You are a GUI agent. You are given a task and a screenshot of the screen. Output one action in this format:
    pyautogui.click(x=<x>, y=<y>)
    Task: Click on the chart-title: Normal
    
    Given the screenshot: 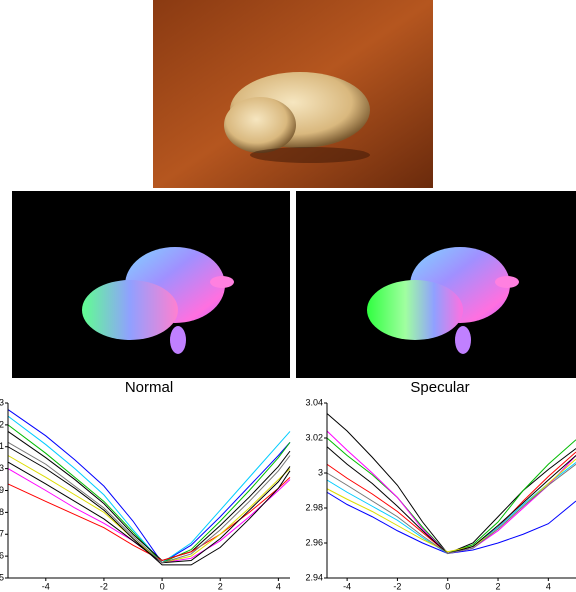 What is the action you would take?
    pyautogui.click(x=149, y=387)
    